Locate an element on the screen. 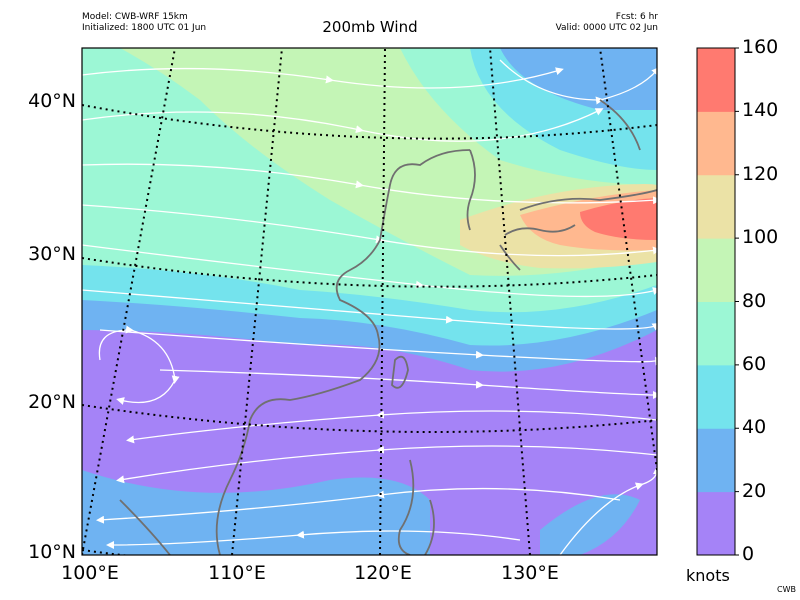 This screenshot has height=600, width=800. lat-label-40n: 40°N is located at coordinates (52, 101).